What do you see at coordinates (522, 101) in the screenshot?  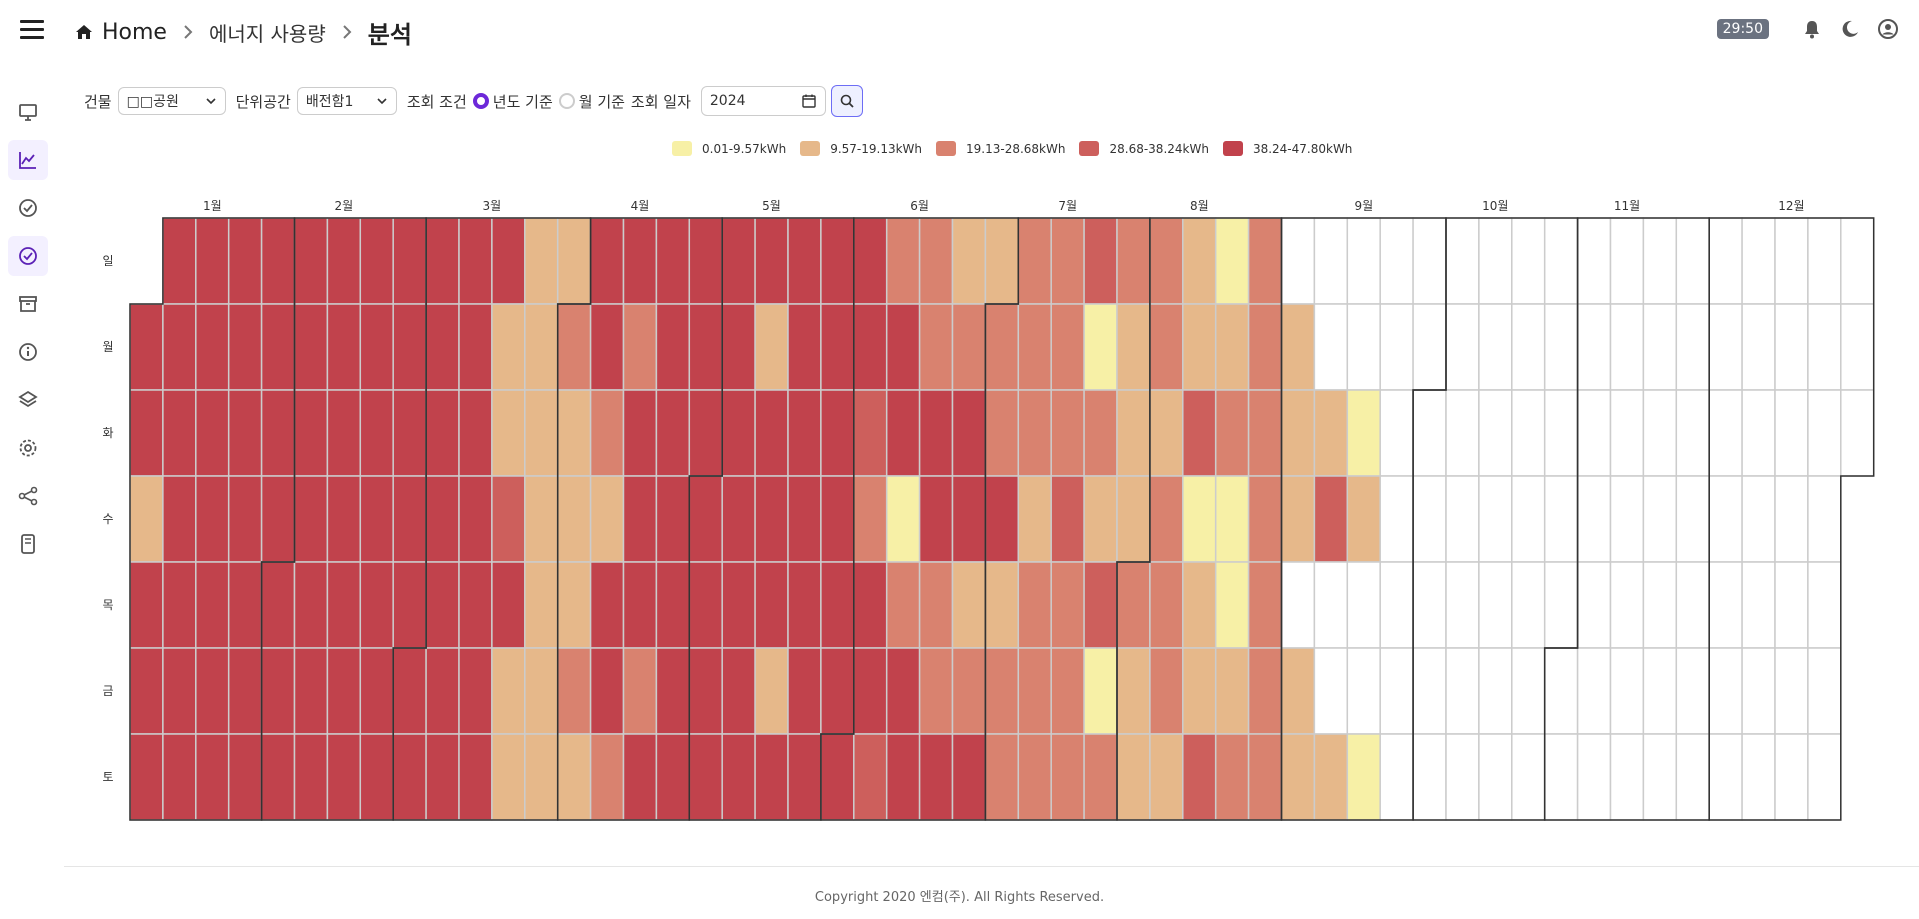 I see `radio-year-label: 년도 기준` at bounding box center [522, 101].